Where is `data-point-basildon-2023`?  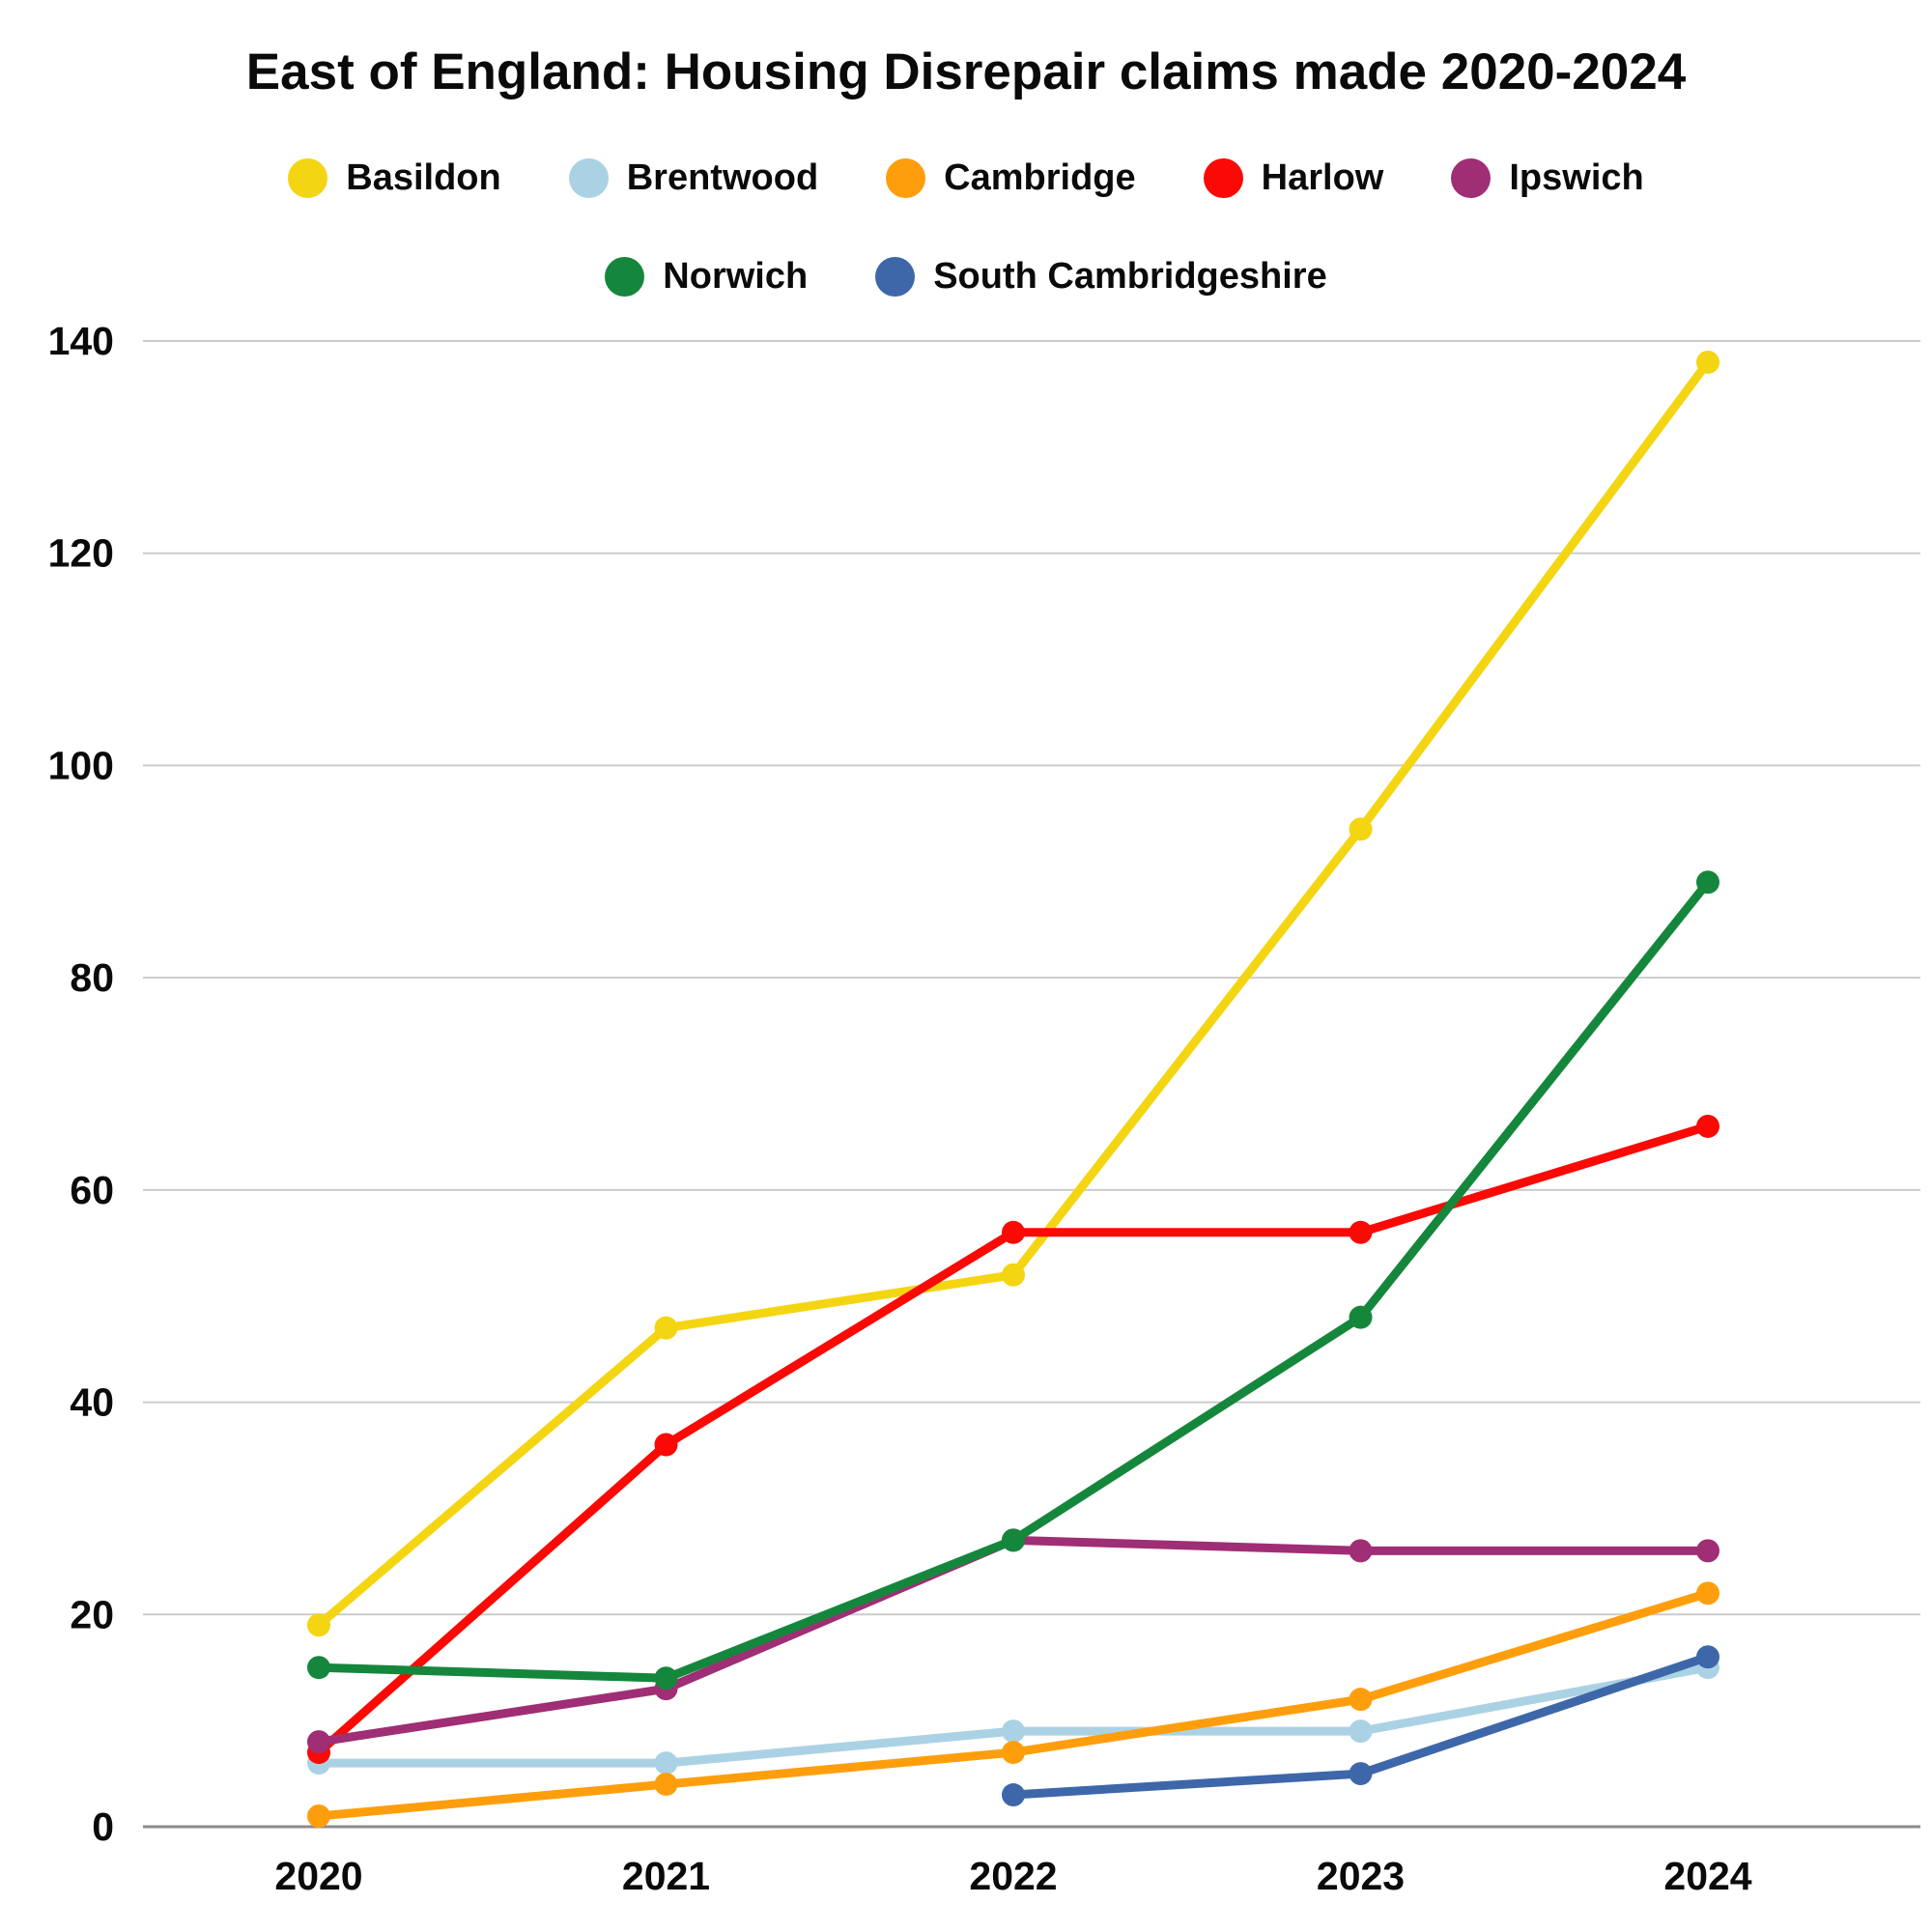
data-point-basildon-2023 is located at coordinates (1361, 829).